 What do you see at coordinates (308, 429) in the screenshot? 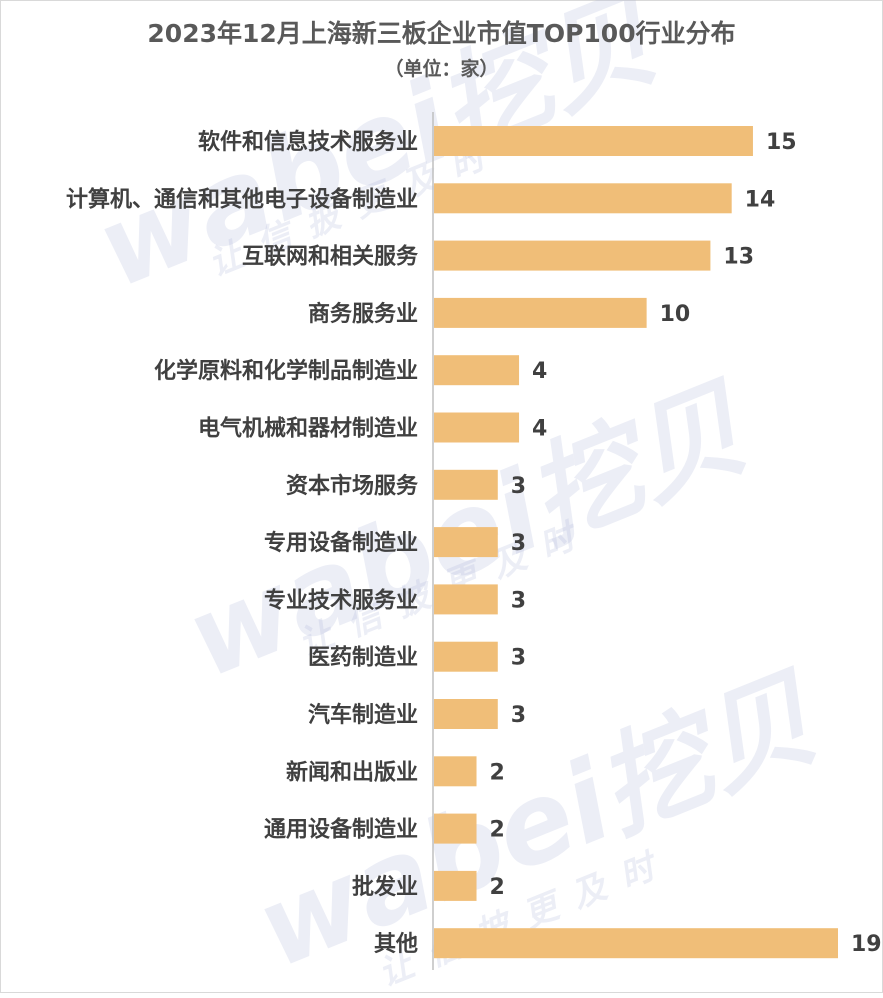
I see `category-label: 电气机械和器材制造业` at bounding box center [308, 429].